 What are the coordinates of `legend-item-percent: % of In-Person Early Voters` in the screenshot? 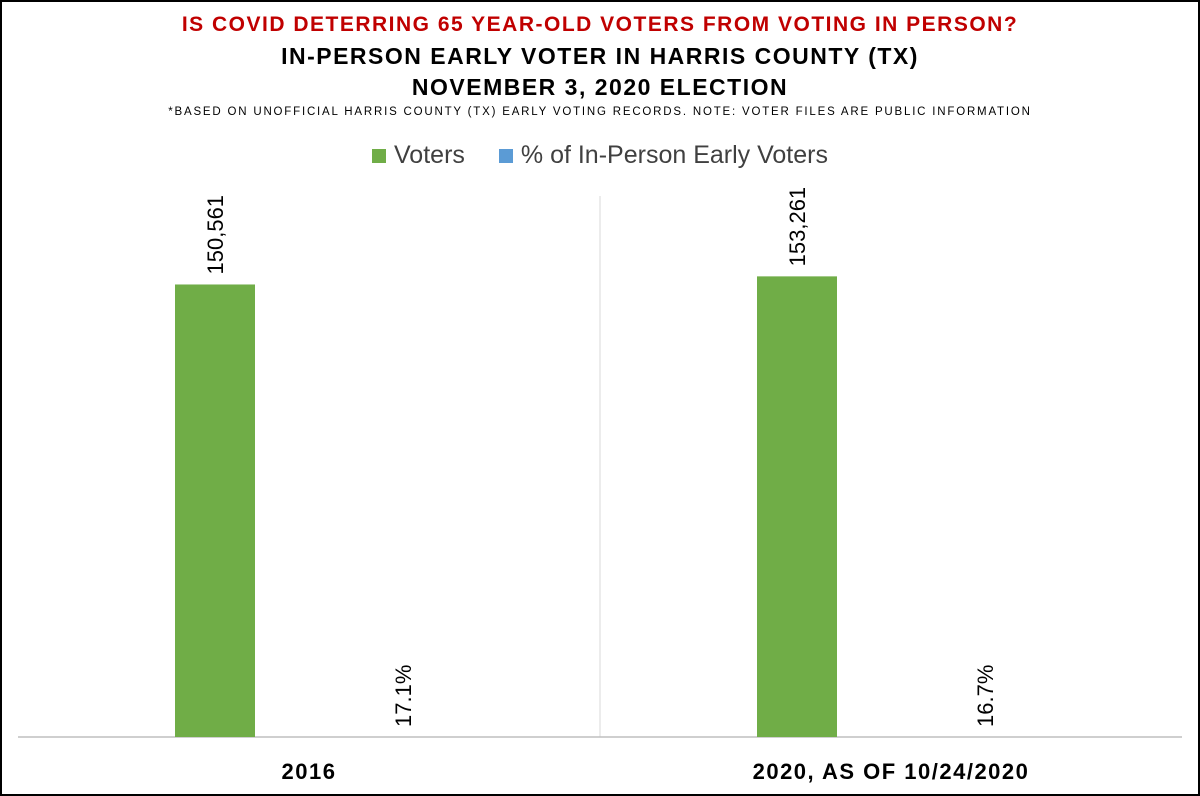 It's located at (663, 155).